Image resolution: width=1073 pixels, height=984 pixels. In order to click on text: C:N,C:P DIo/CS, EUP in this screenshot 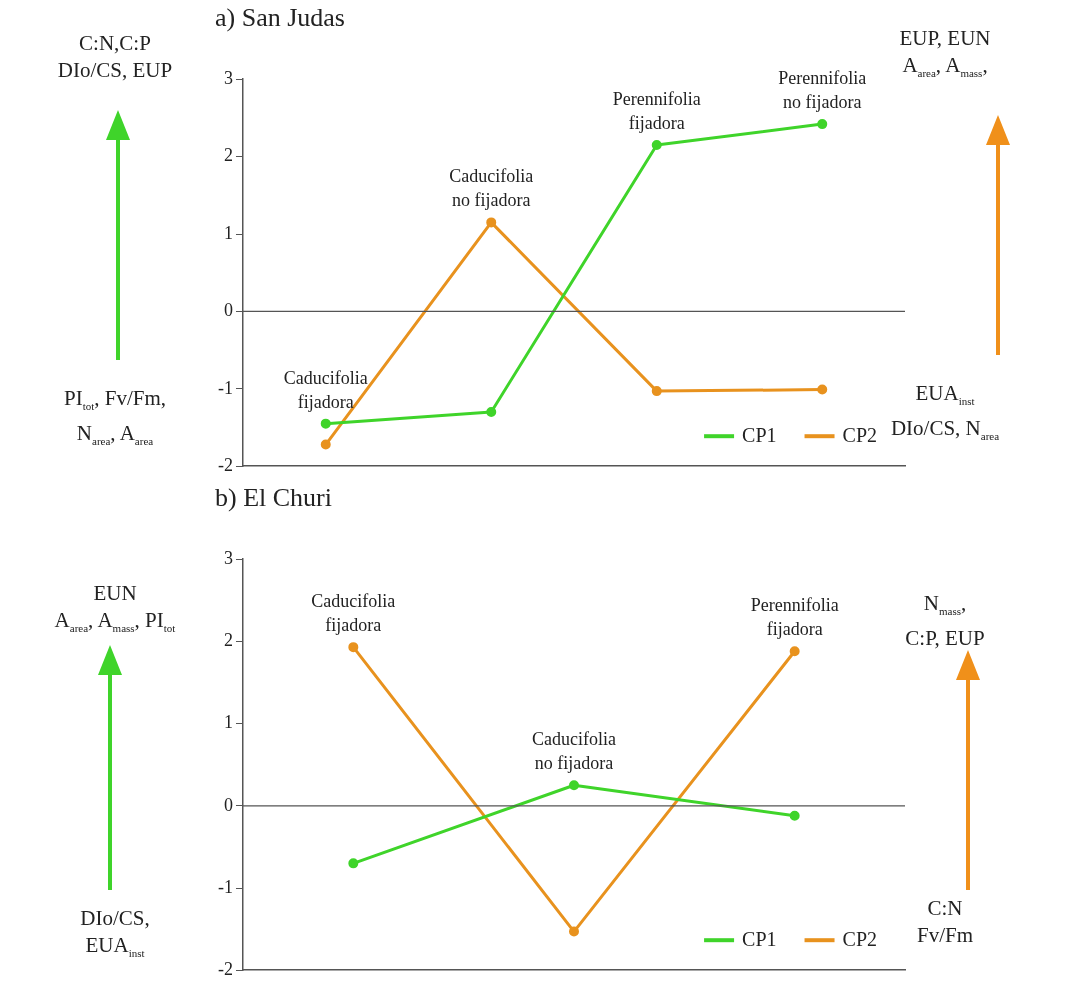, I will do `click(115, 56)`.